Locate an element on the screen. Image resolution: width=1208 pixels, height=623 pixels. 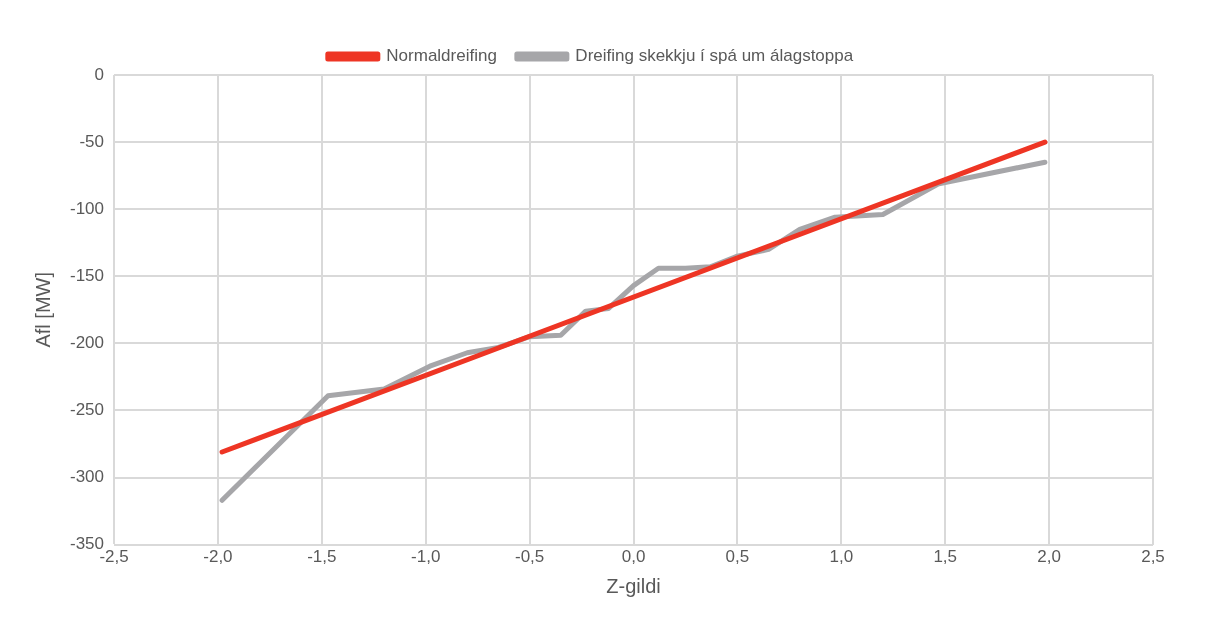
x-tick-label: 2,5 is located at coordinates (1153, 557).